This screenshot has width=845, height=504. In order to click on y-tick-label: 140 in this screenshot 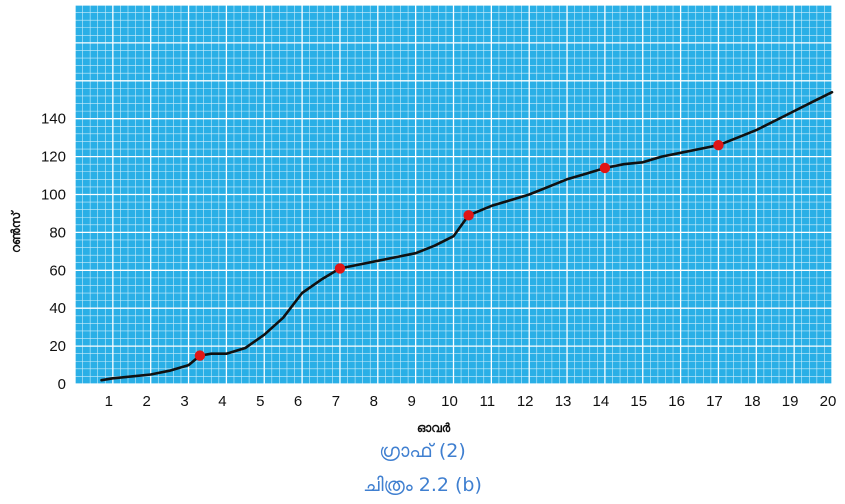, I will do `click(53, 119)`.